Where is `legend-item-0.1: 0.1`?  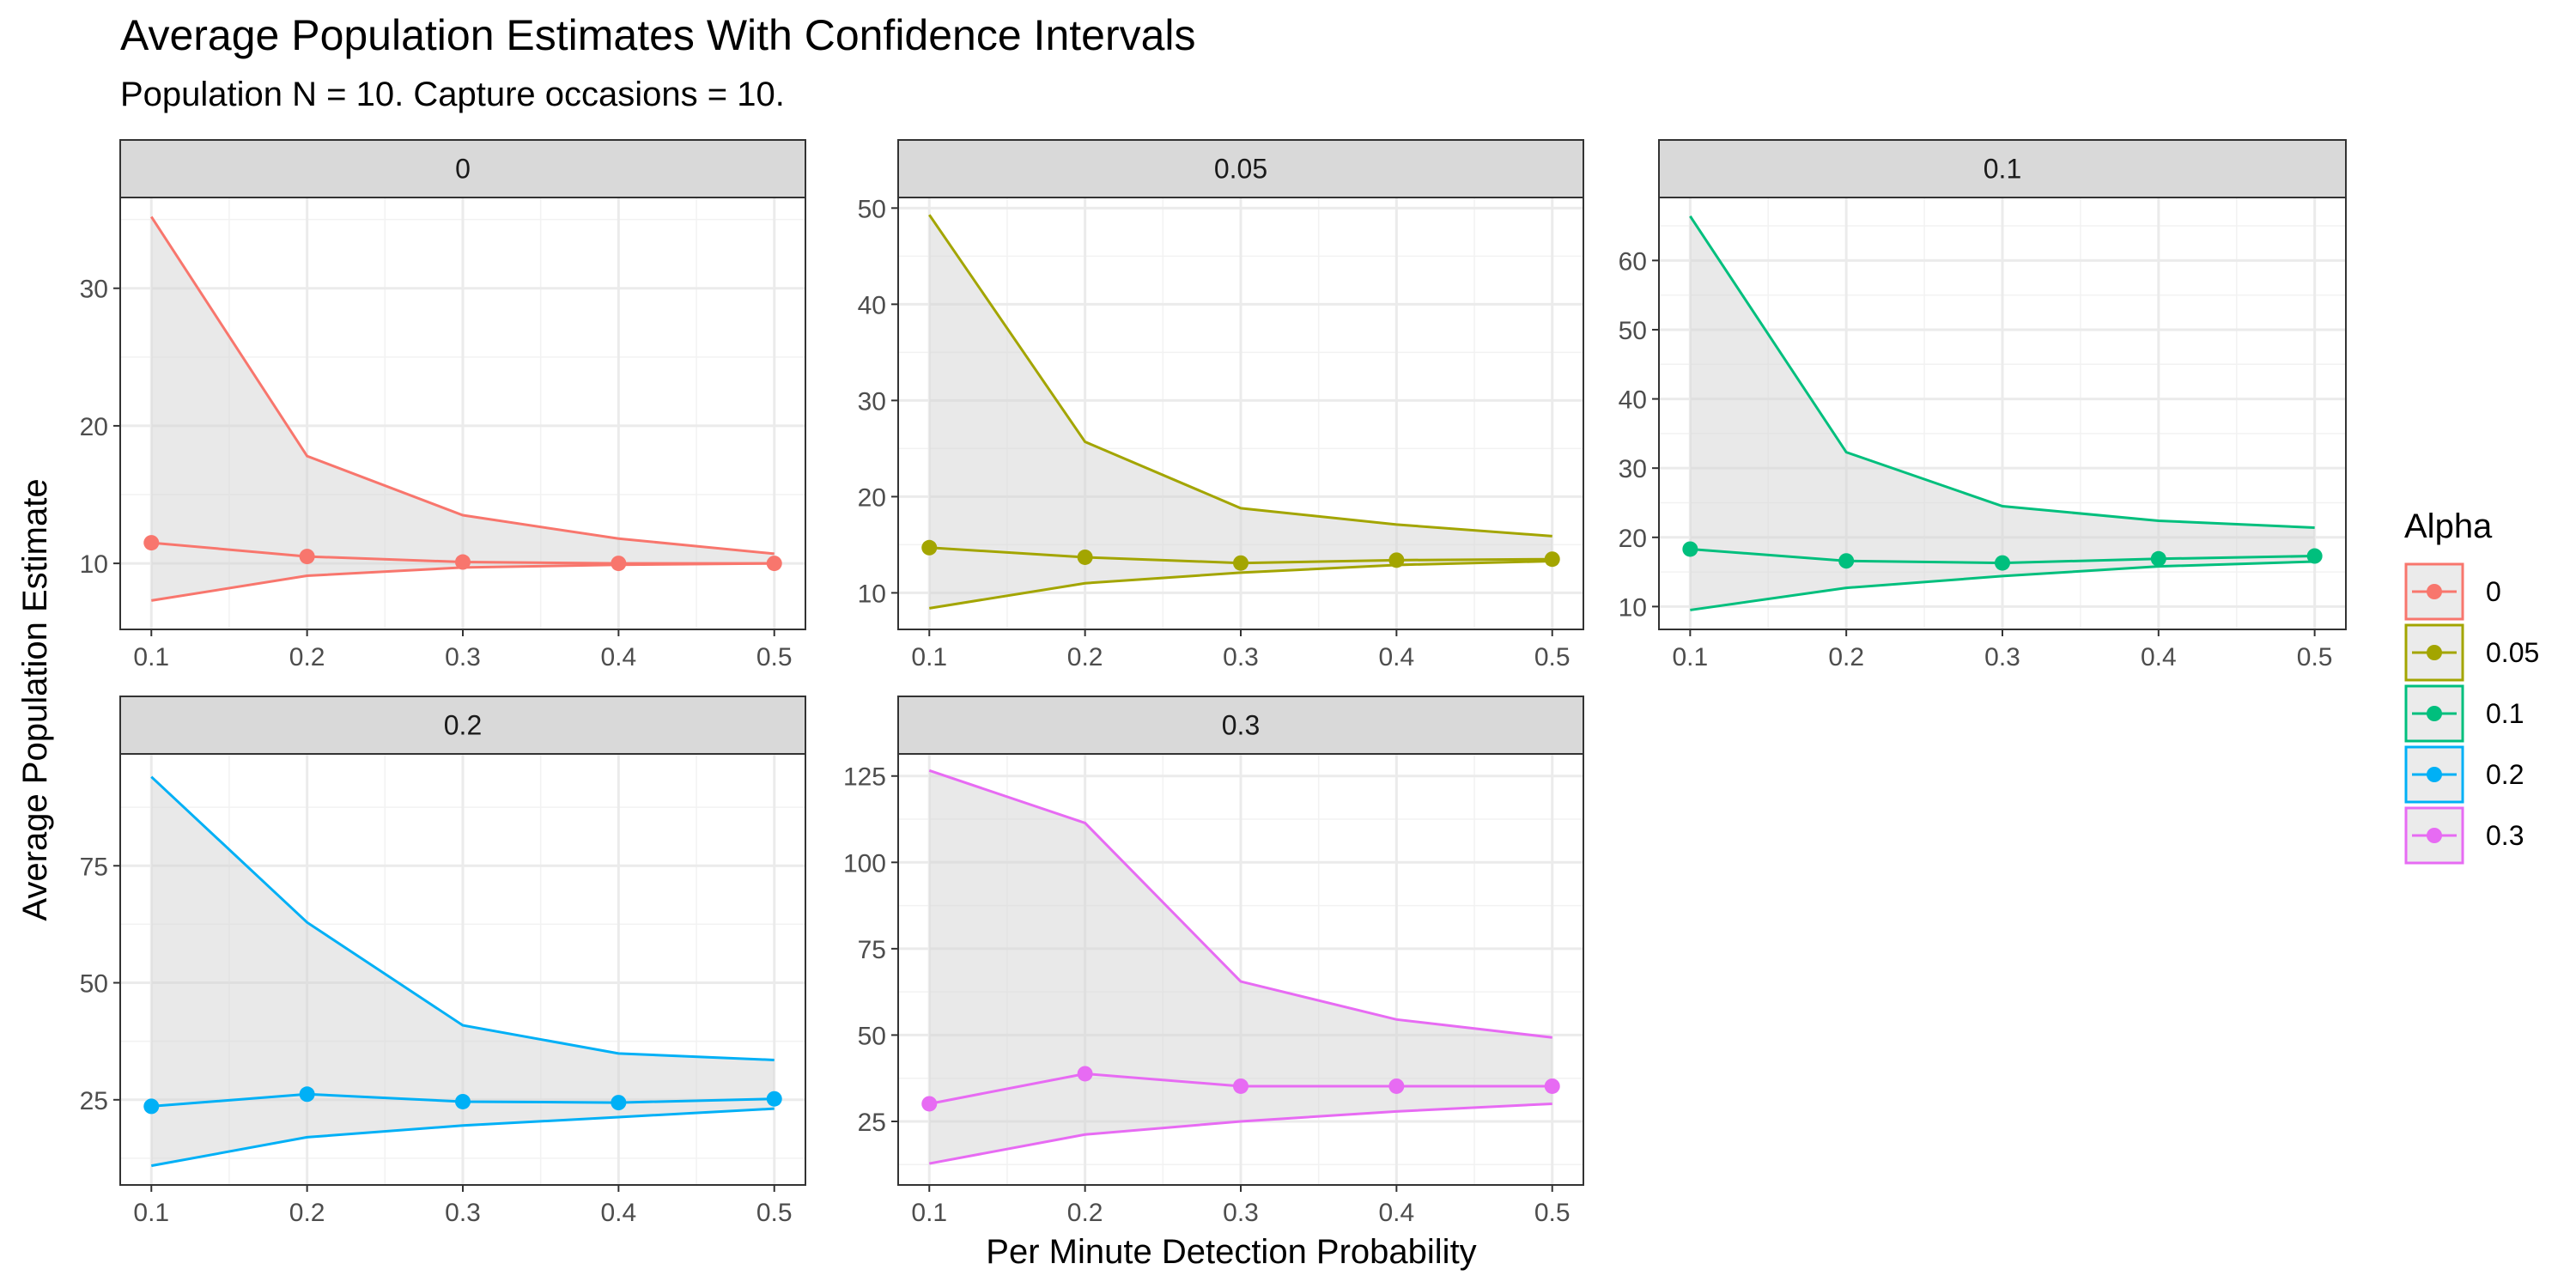
legend-item-0.1: 0.1 is located at coordinates (2464, 713).